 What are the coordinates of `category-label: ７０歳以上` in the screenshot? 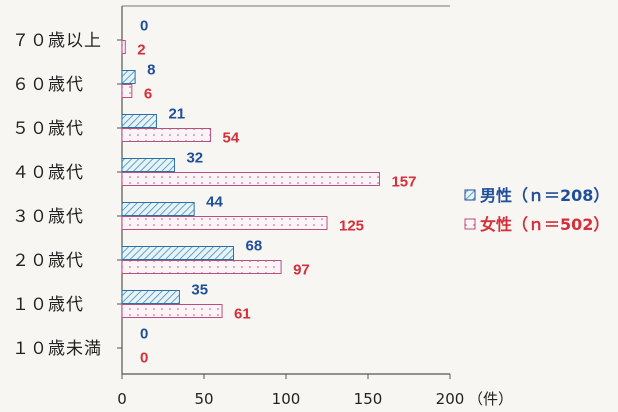 It's located at (57, 41).